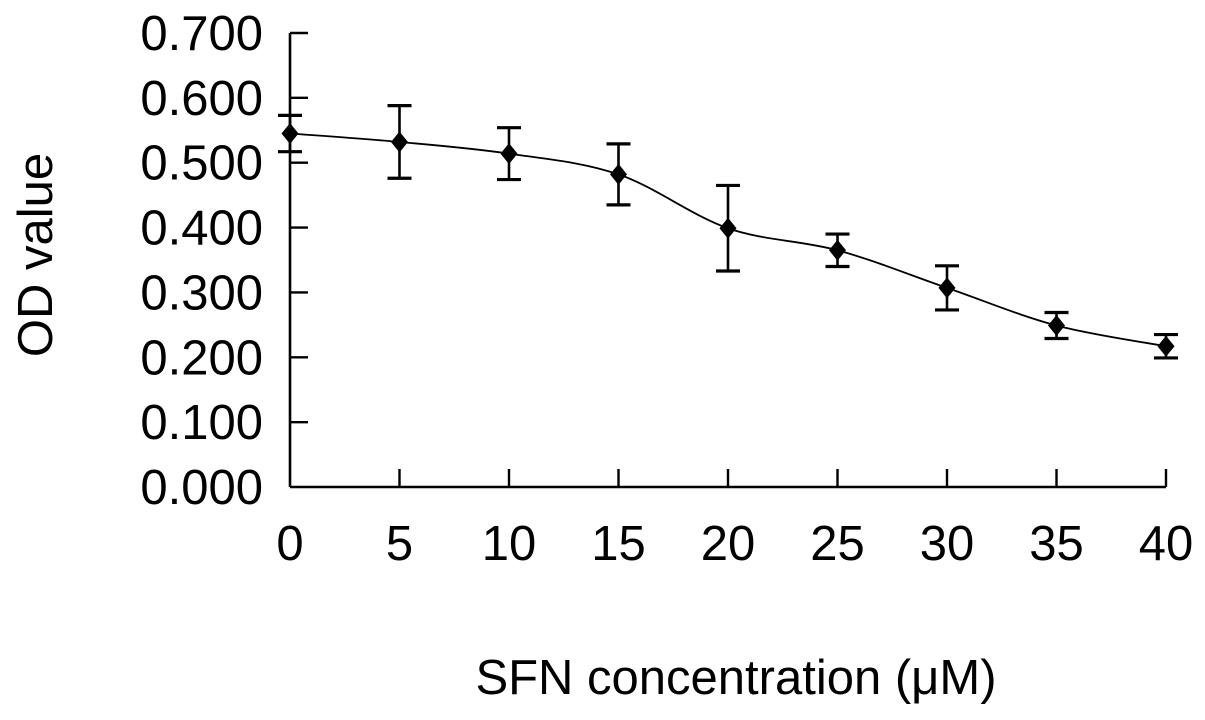  I want to click on x-tick-label: 15, so click(618, 544).